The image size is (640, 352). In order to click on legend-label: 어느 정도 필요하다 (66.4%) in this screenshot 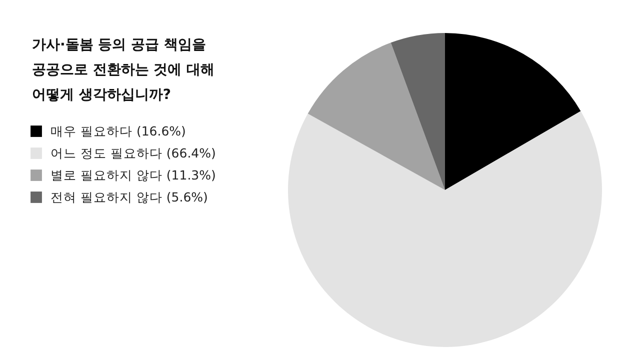, I will do `click(133, 152)`.